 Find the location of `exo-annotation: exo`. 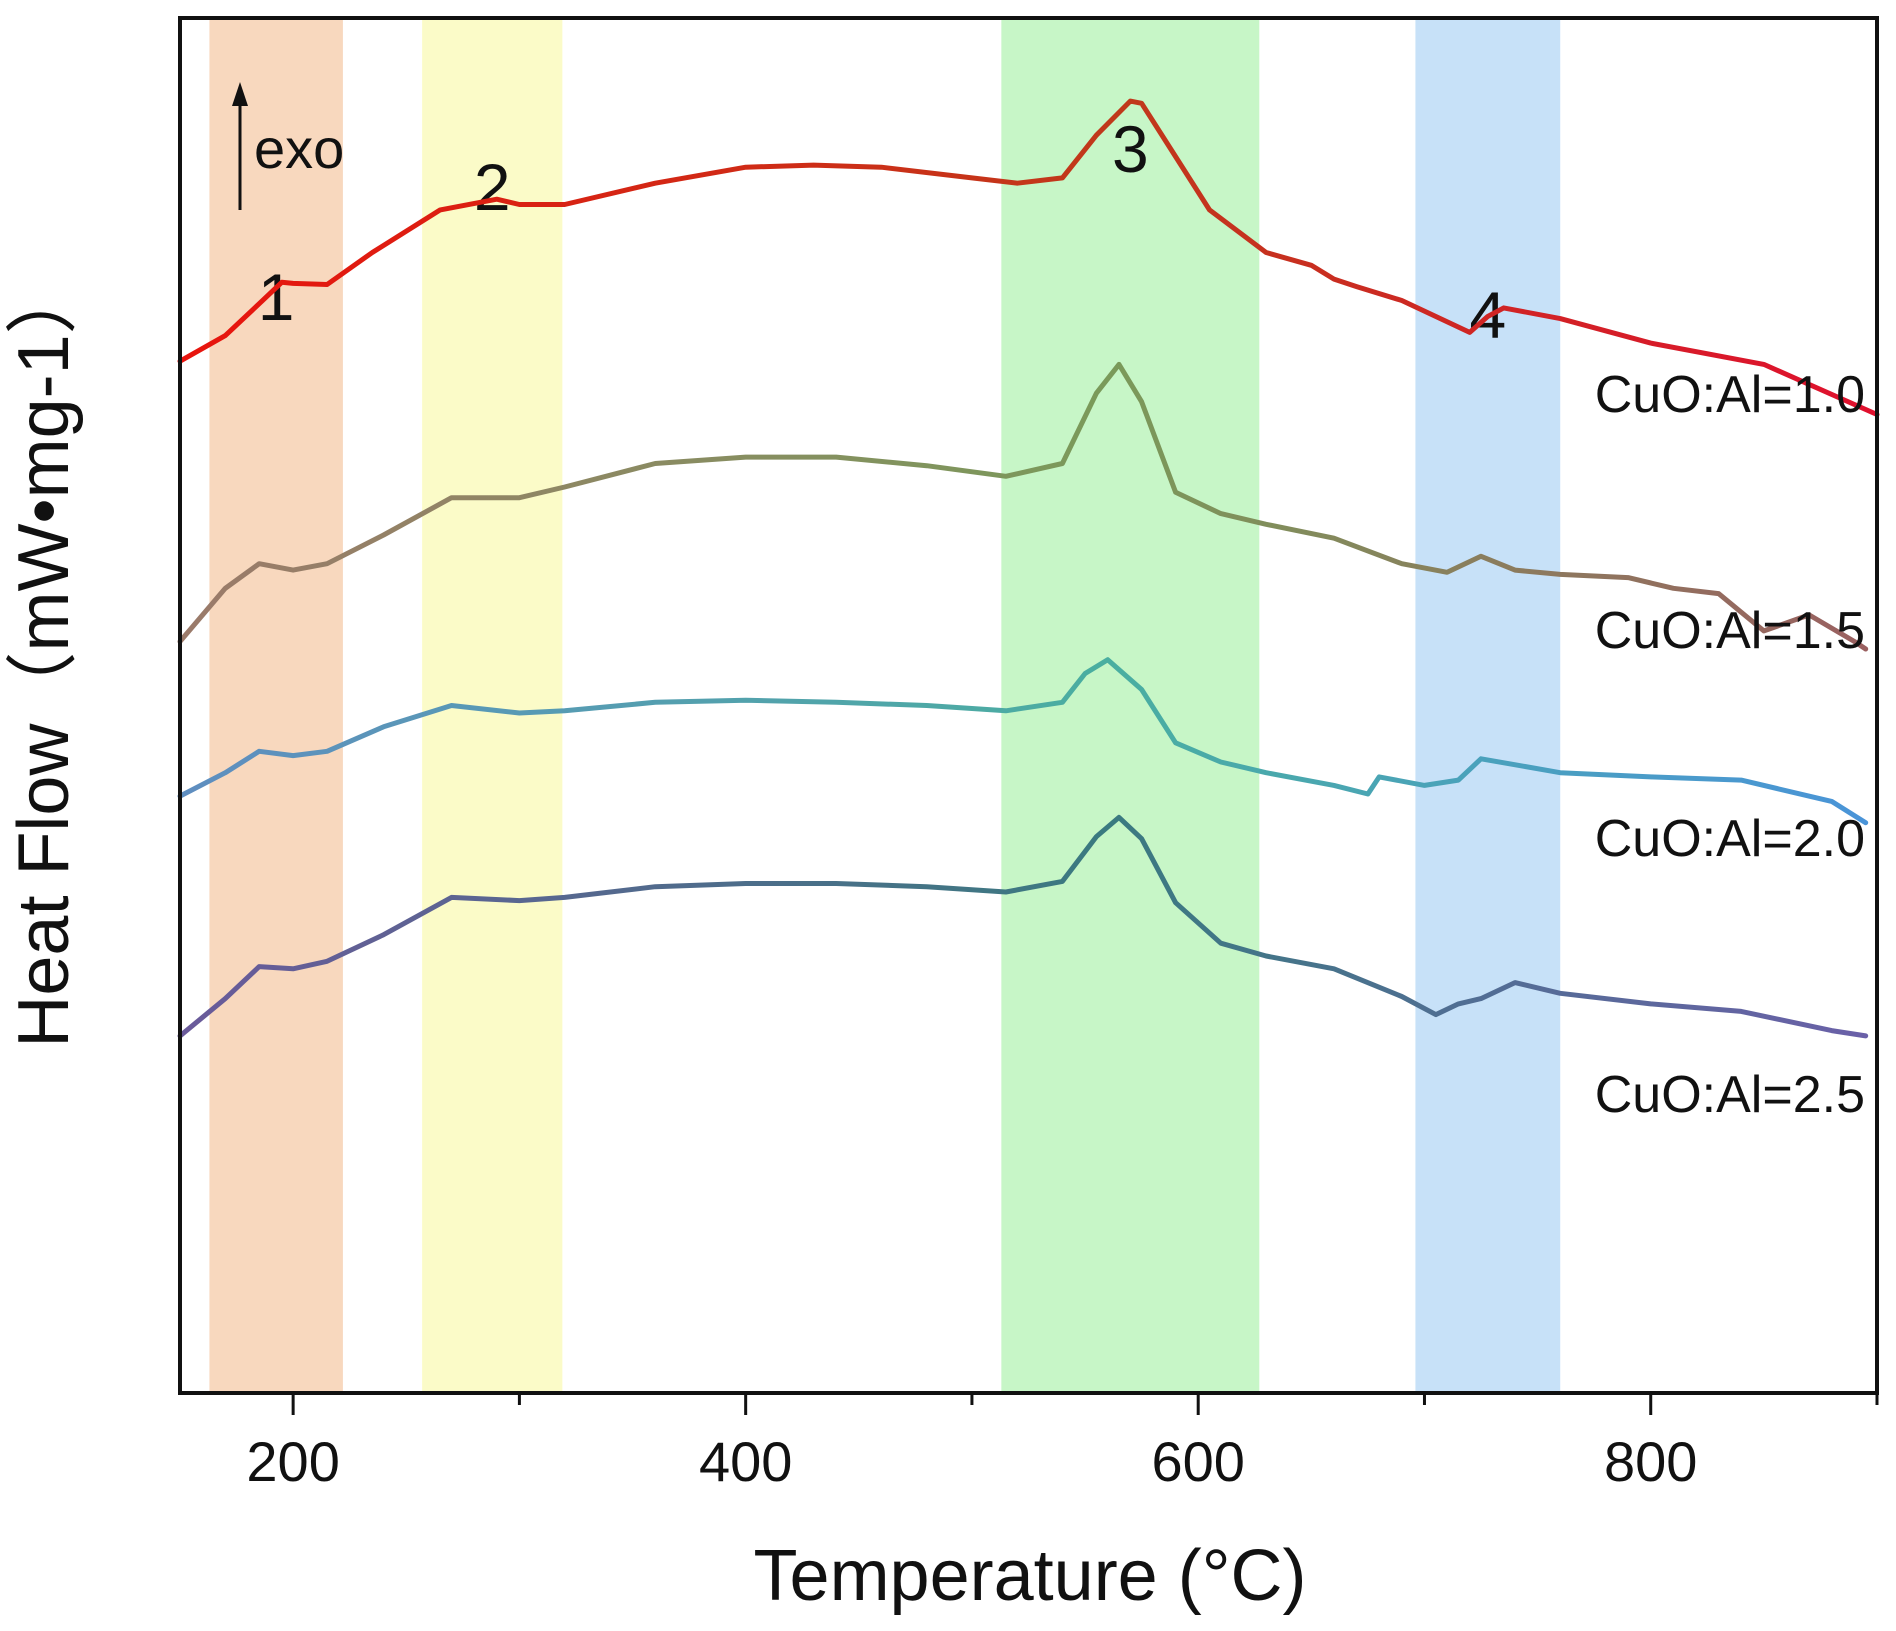

exo-annotation: exo is located at coordinates (288, 146).